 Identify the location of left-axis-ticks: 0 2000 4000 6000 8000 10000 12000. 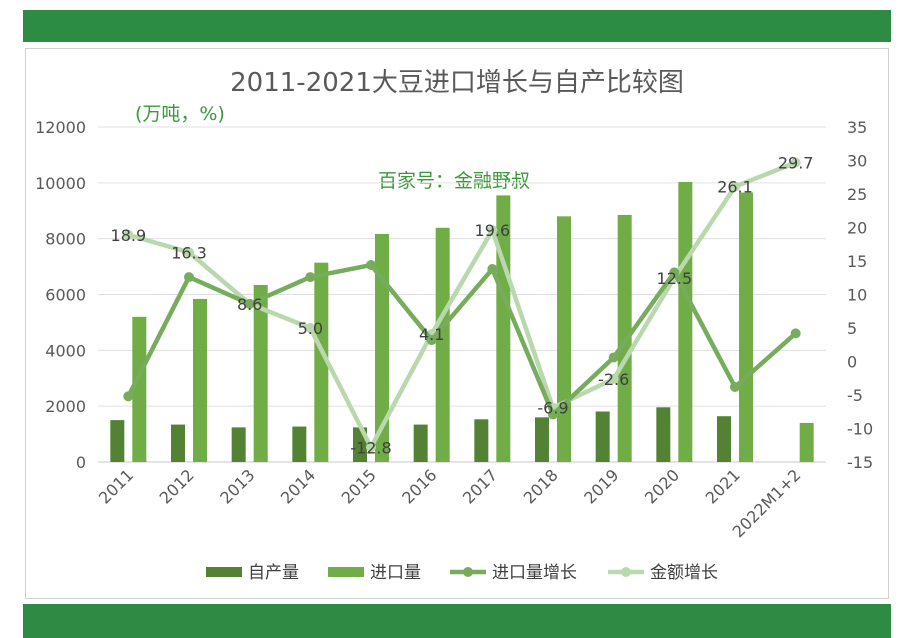
(60, 295).